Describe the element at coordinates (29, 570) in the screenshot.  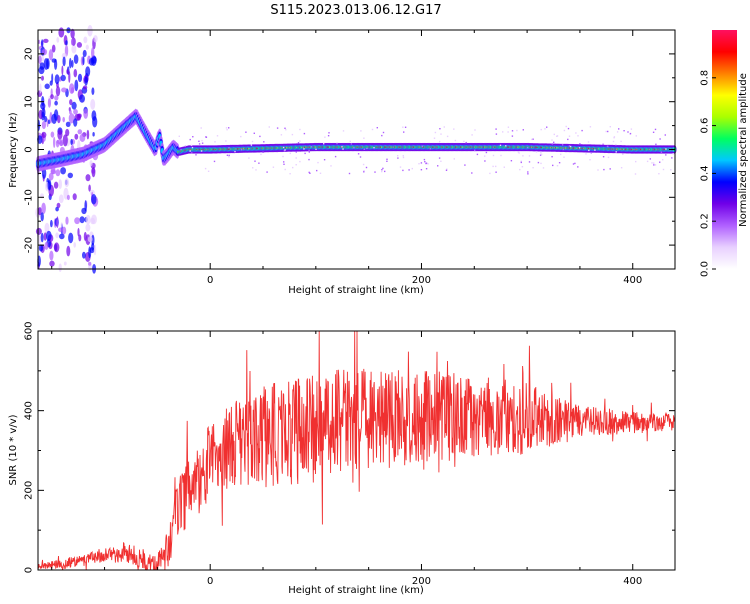
I see `y-tick-label: 0` at that location.